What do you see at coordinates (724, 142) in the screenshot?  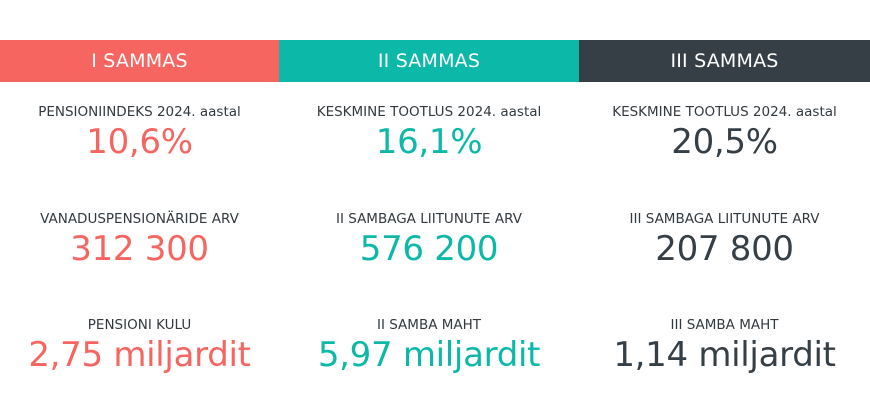 I see `stat-value: 20,5%` at bounding box center [724, 142].